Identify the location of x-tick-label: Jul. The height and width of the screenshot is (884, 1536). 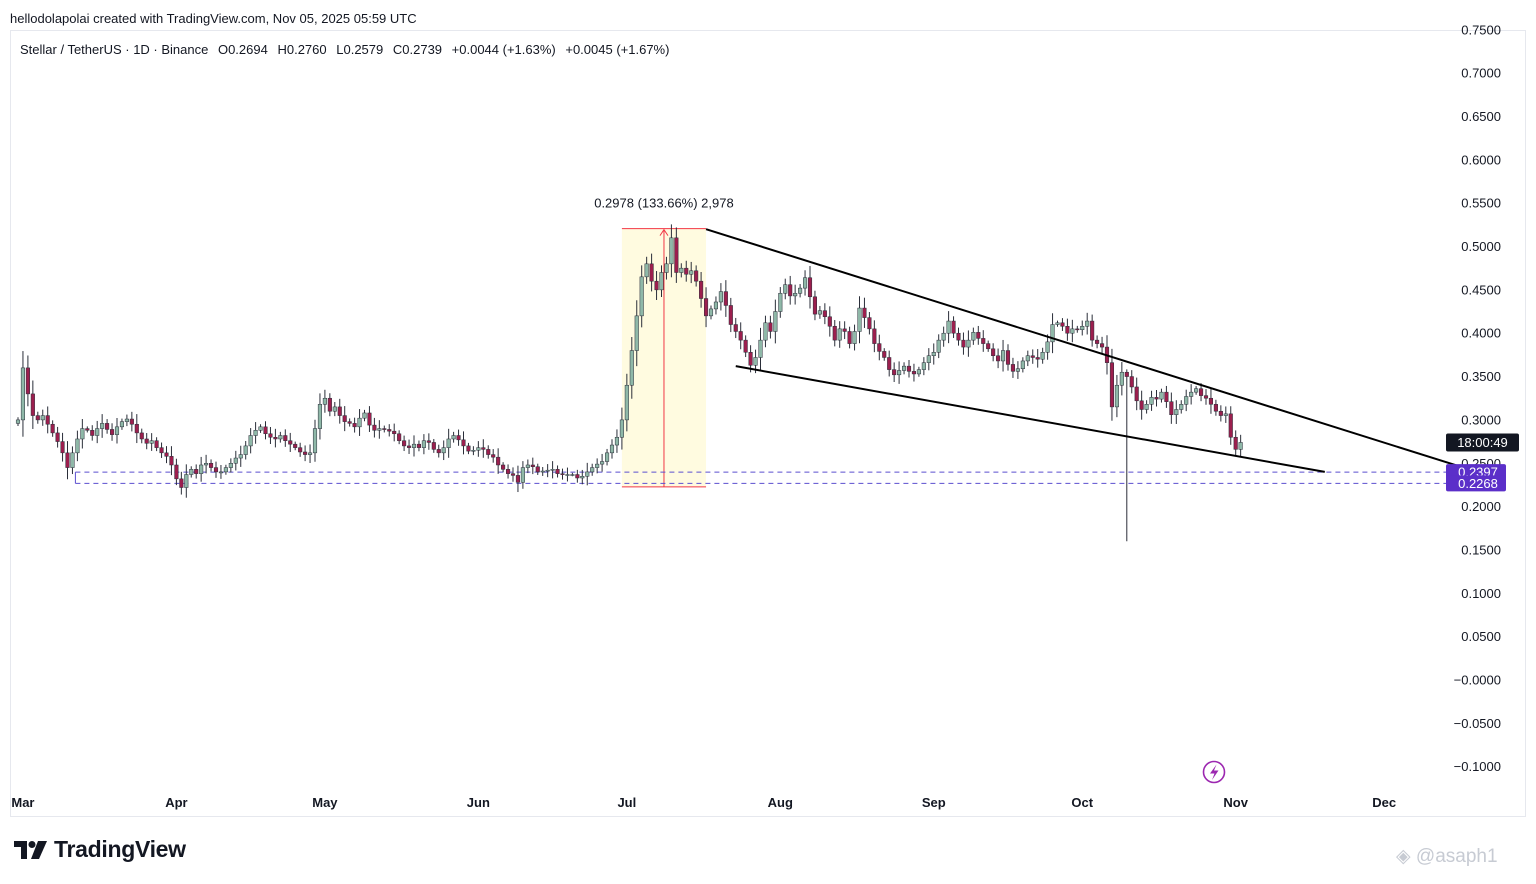
(626, 802).